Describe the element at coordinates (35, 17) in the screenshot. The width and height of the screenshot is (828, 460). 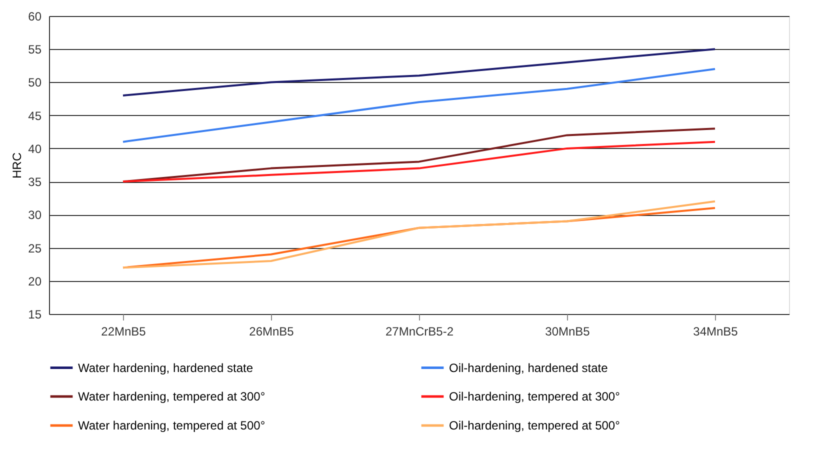
I see `y-tick-label: 60` at that location.